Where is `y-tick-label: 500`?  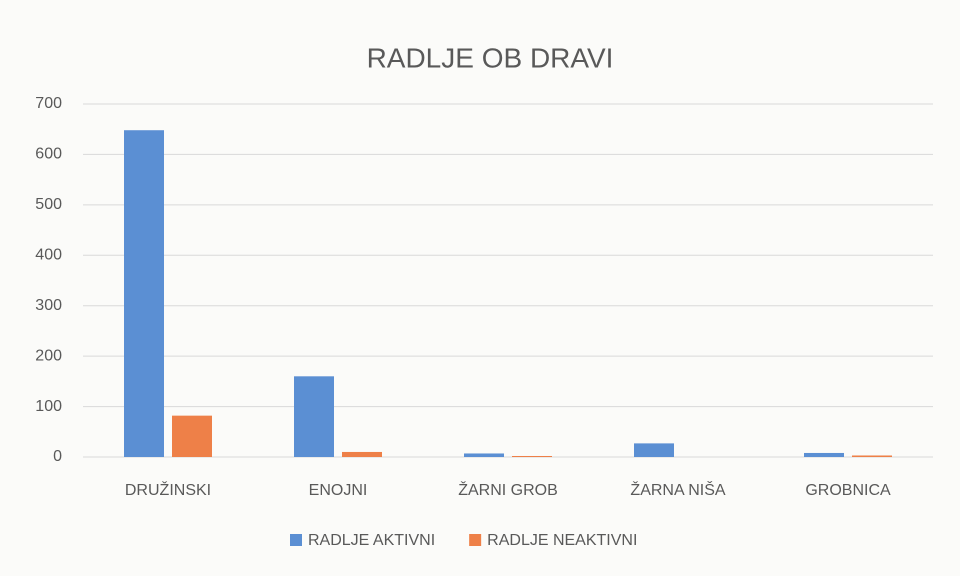 y-tick-label: 500 is located at coordinates (48, 204).